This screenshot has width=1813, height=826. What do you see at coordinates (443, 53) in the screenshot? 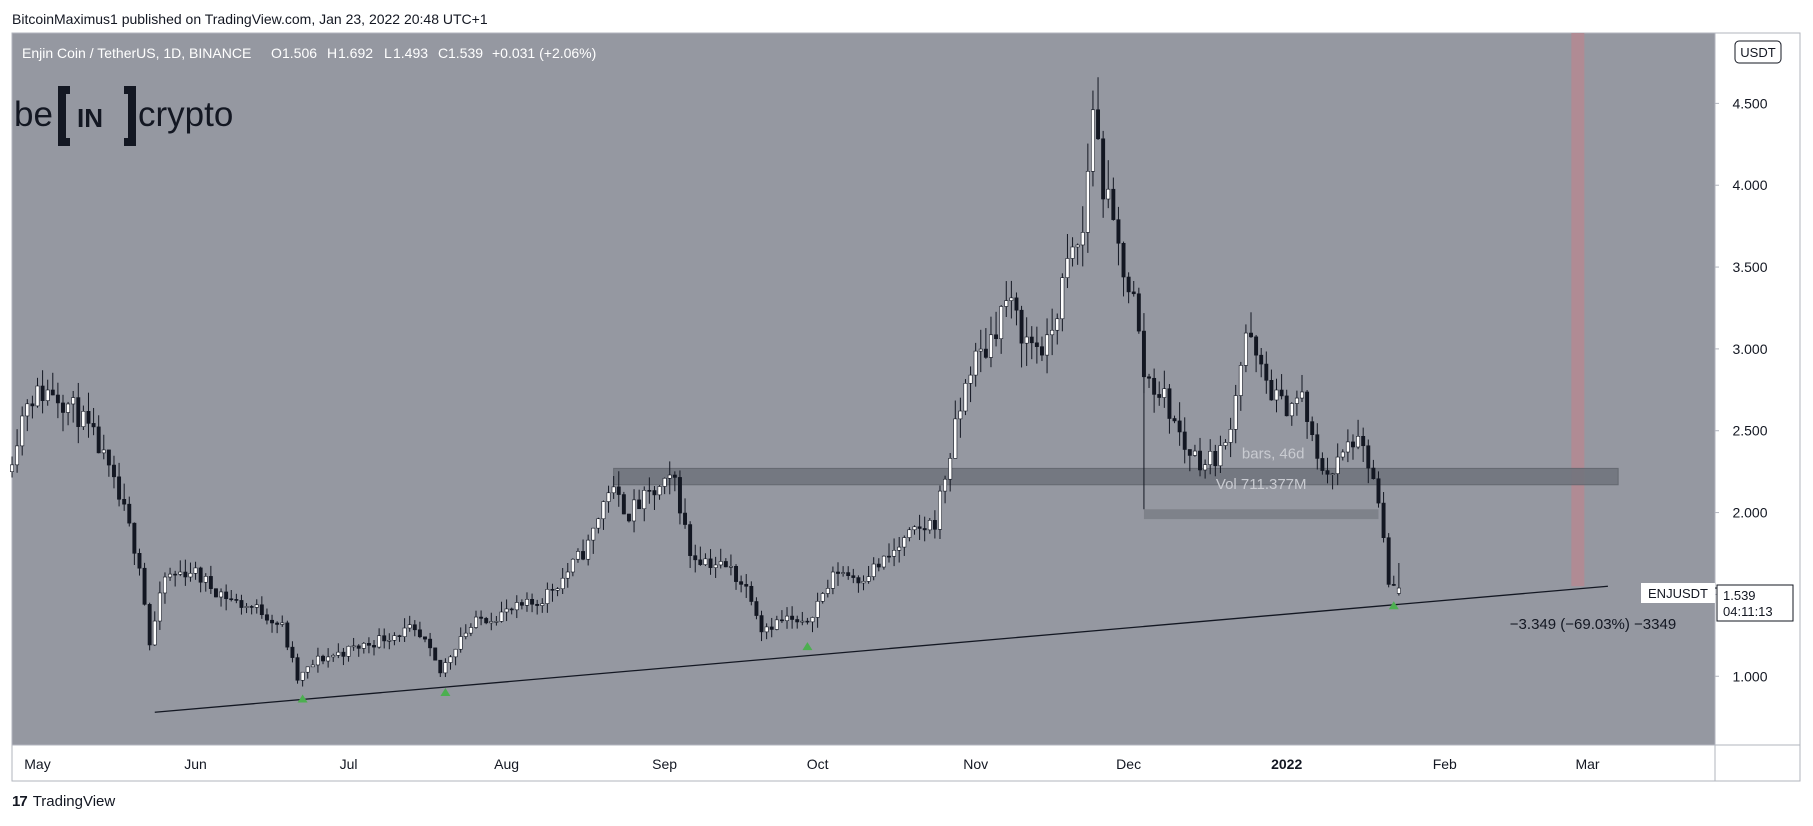
I see `ohlc-close-label: C` at bounding box center [443, 53].